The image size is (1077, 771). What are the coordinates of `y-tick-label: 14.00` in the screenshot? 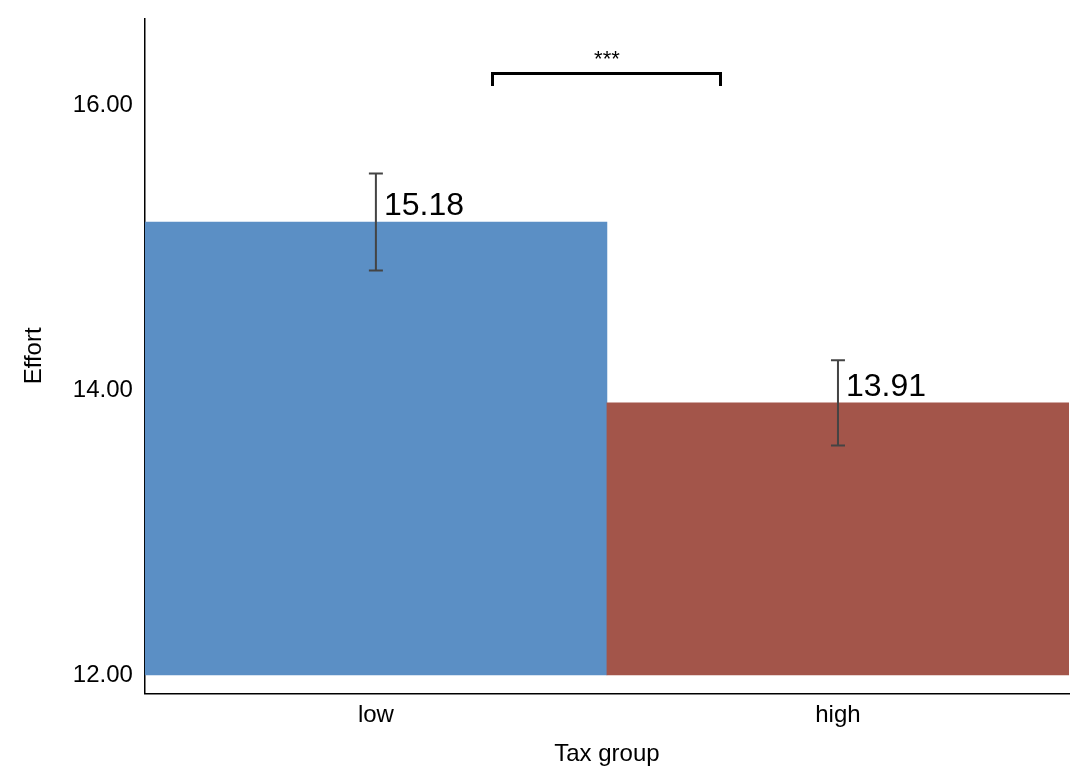 It's located at (102, 388).